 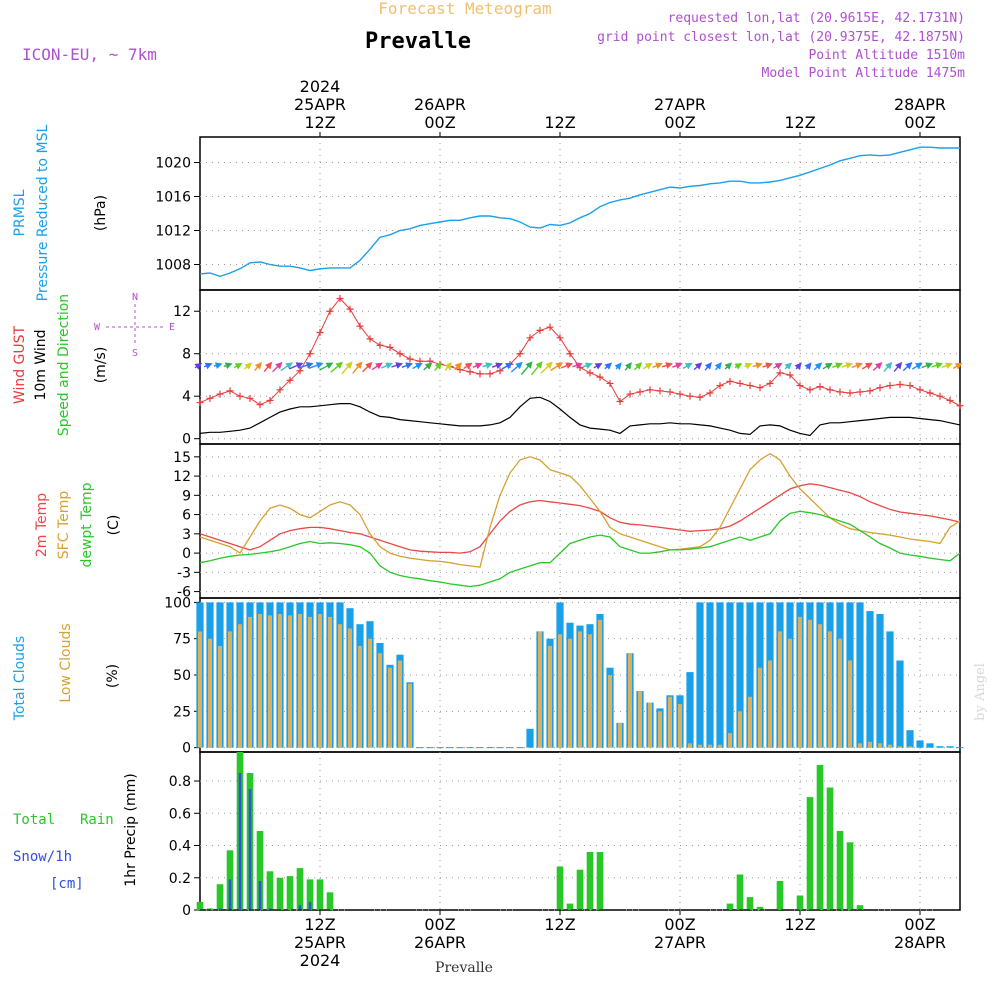 I want to click on y-tick-label: 50, so click(x=182, y=676).